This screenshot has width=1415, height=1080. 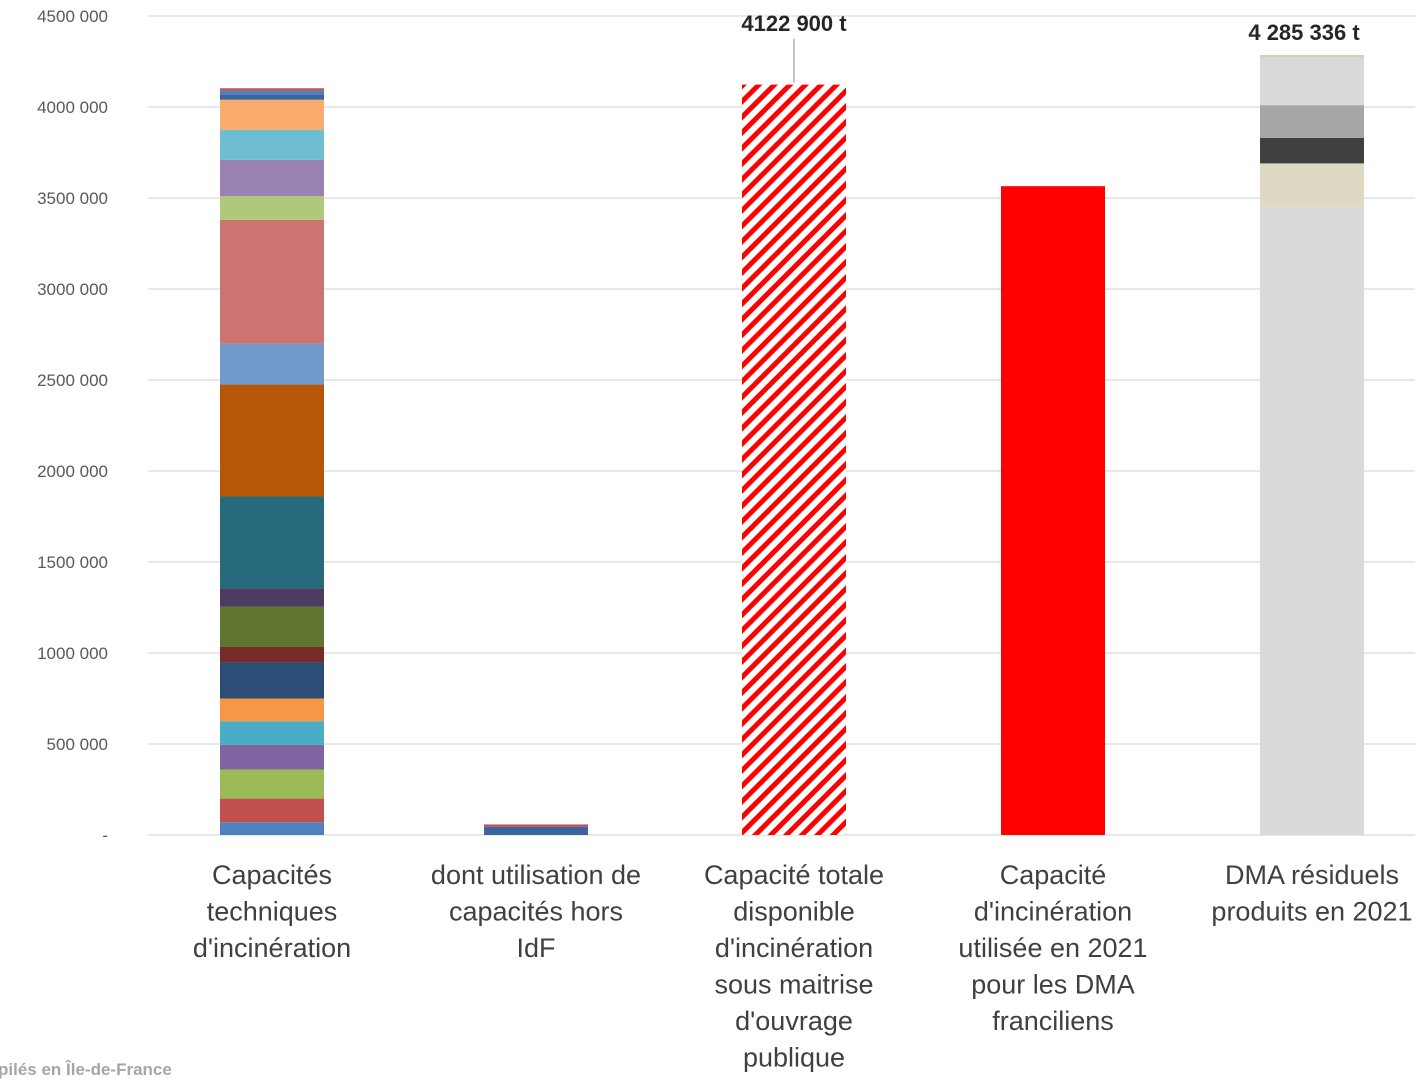 What do you see at coordinates (1053, 1021) in the screenshot?
I see `category-label-line: franciliens` at bounding box center [1053, 1021].